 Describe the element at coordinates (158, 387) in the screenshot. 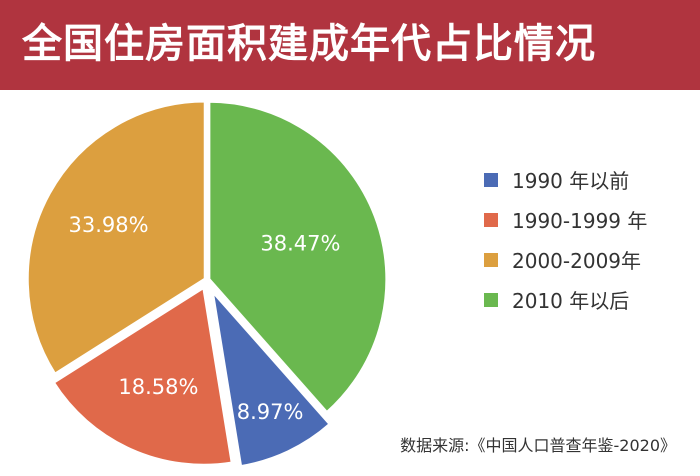

I see `slice-data-label: 18.58%` at that location.